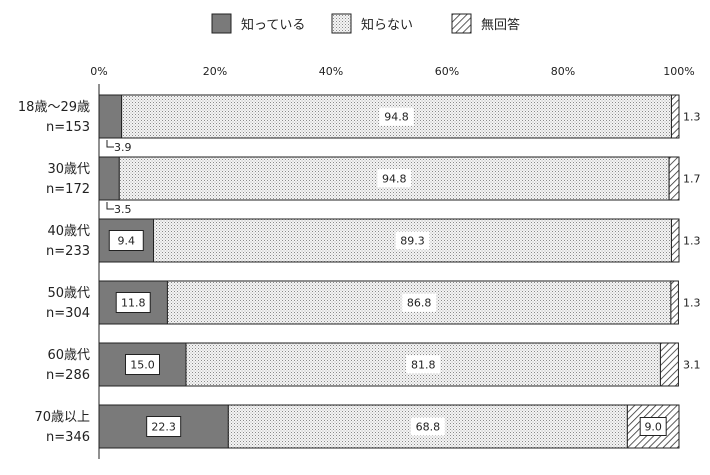 The image size is (710, 475). What do you see at coordinates (678, 71) in the screenshot?
I see `x-tick-label: 100%` at bounding box center [678, 71].